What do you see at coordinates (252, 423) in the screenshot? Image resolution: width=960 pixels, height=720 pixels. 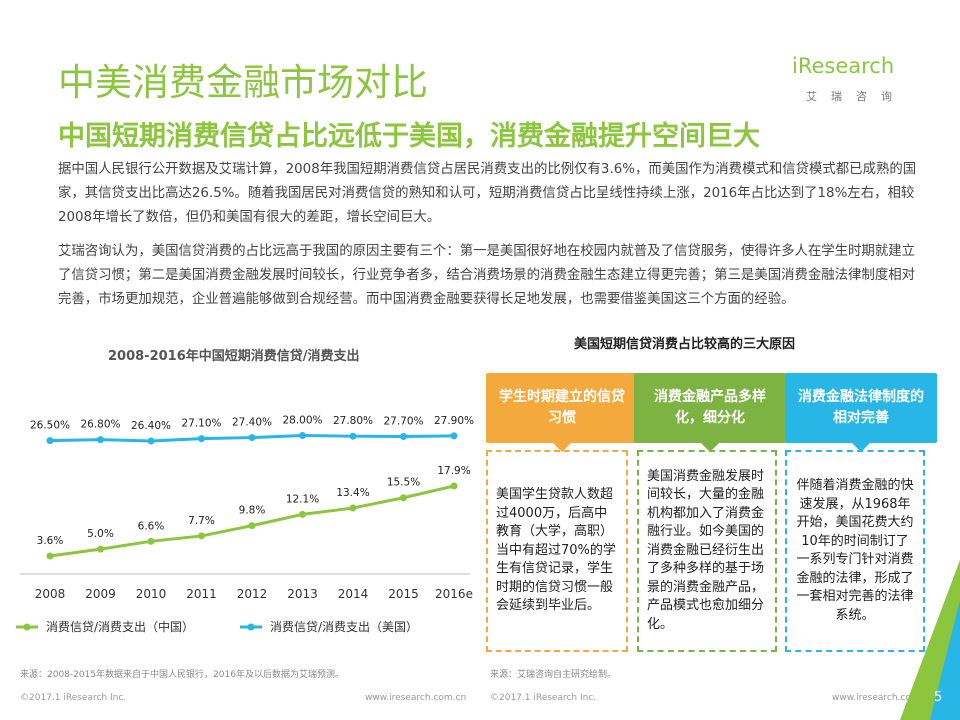 I see `data-label: 27.40%` at bounding box center [252, 423].